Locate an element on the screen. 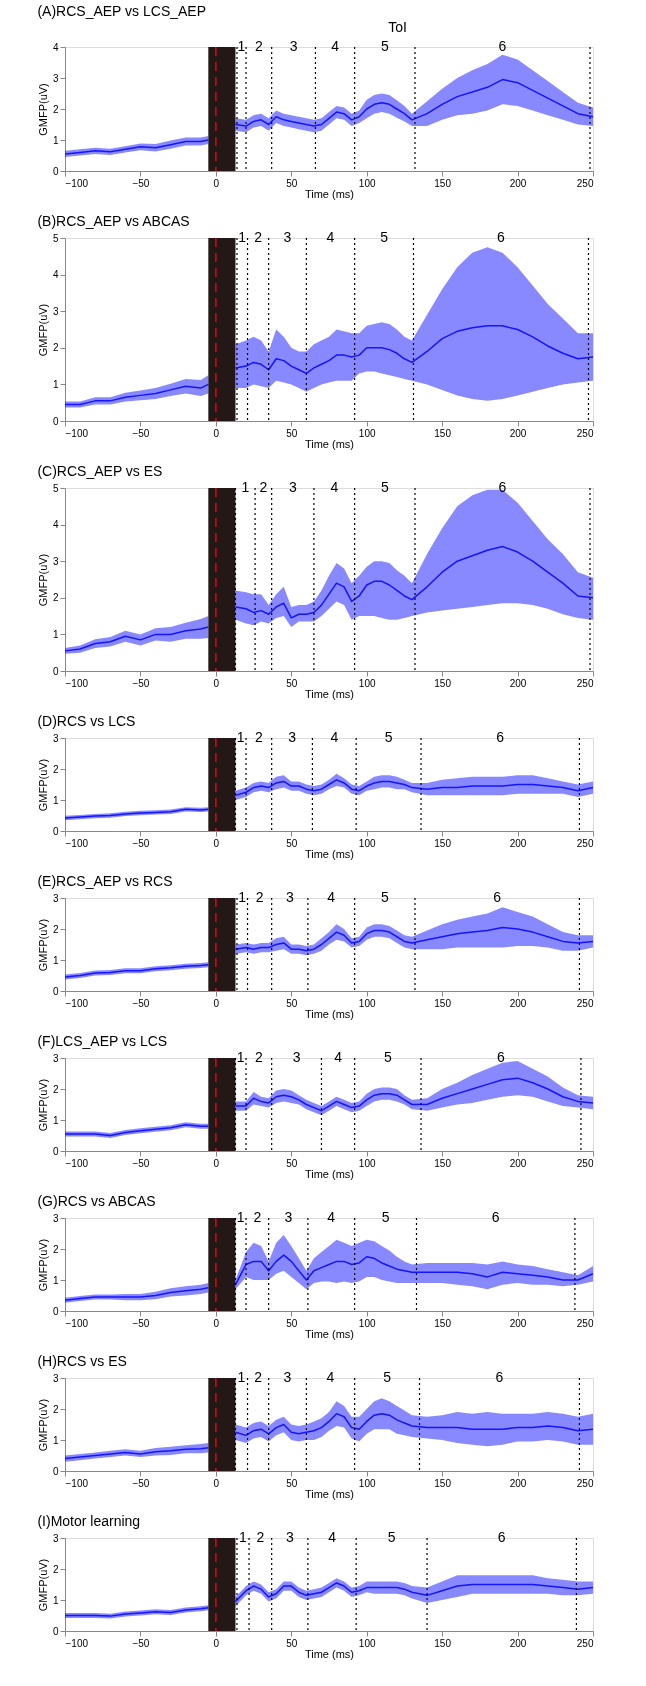 The height and width of the screenshot is (1686, 646). chart-title: (D)RCS vs LCS is located at coordinates (86, 721).